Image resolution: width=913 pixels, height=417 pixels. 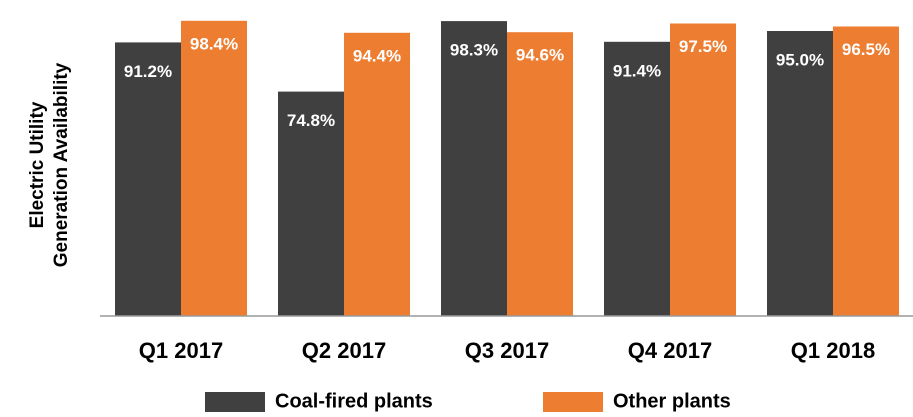 What do you see at coordinates (354, 401) in the screenshot?
I see `legend-label: Coal-fired plants` at bounding box center [354, 401].